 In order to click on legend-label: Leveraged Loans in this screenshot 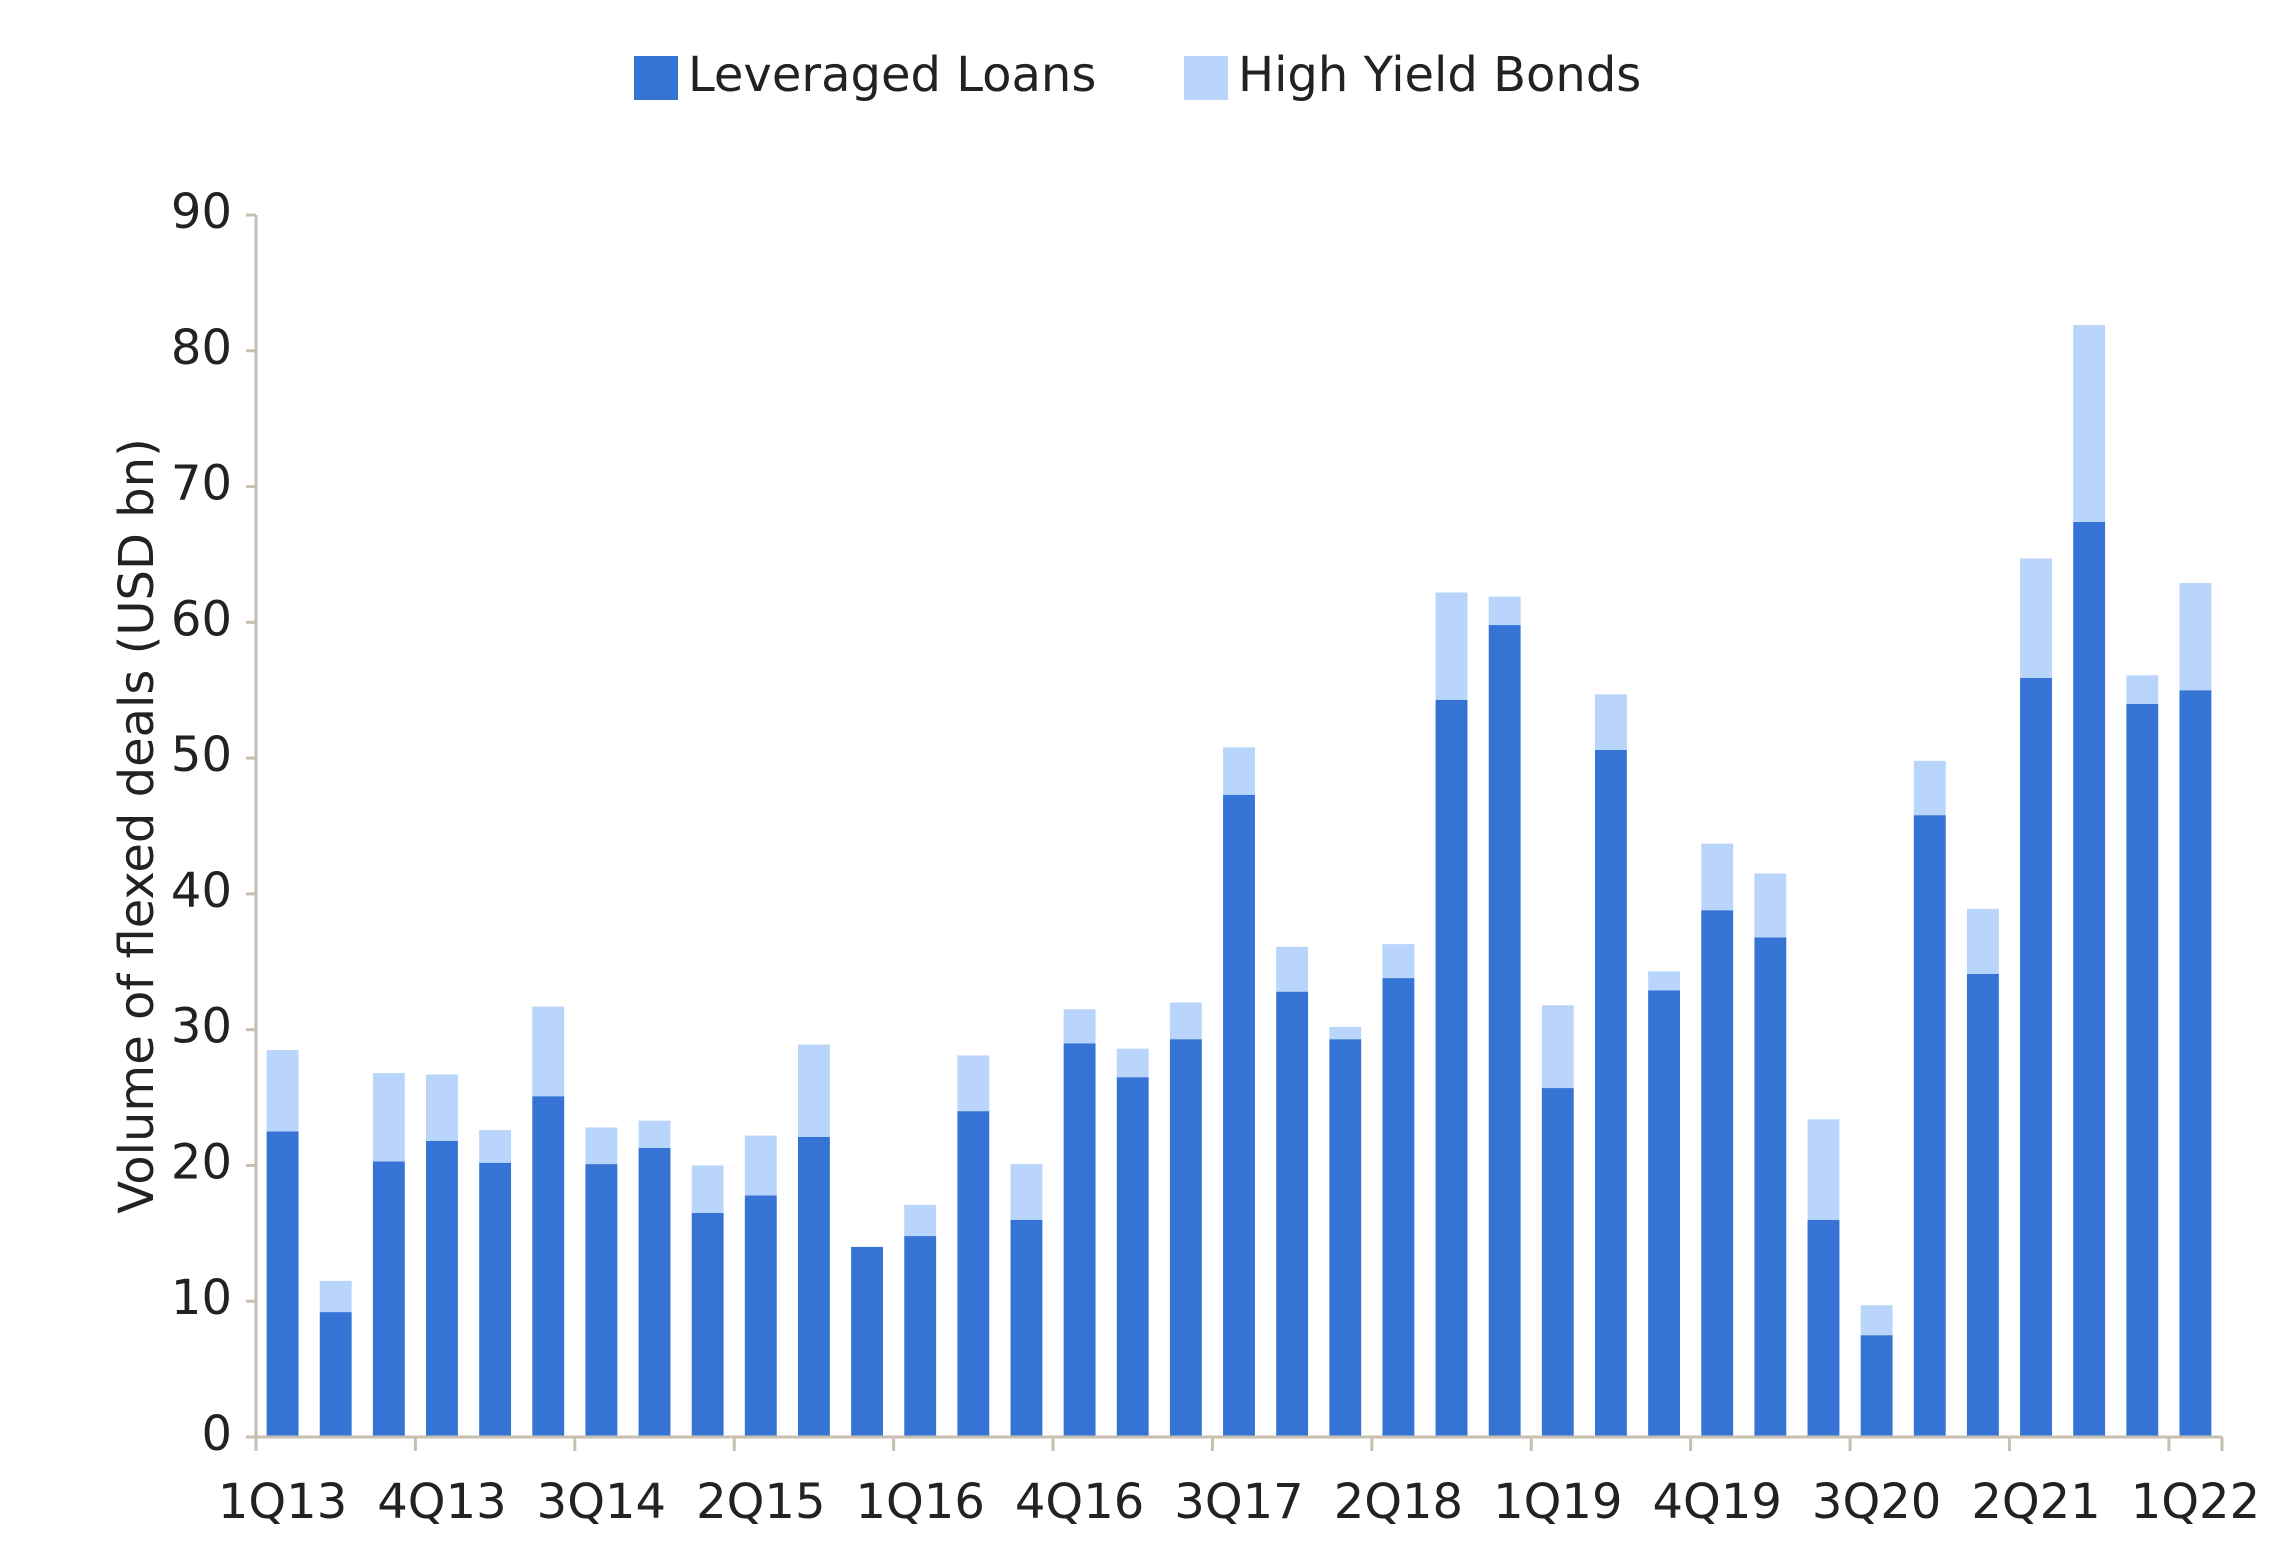, I will do `click(892, 75)`.